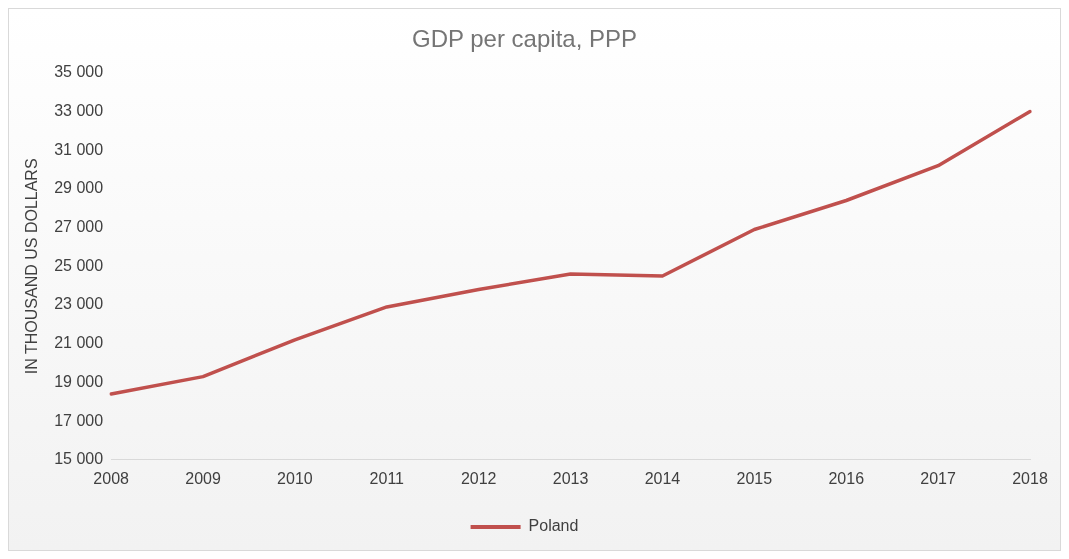 The width and height of the screenshot is (1069, 559). Describe the element at coordinates (79, 227) in the screenshot. I see `y-tick-label: 27 000` at that location.